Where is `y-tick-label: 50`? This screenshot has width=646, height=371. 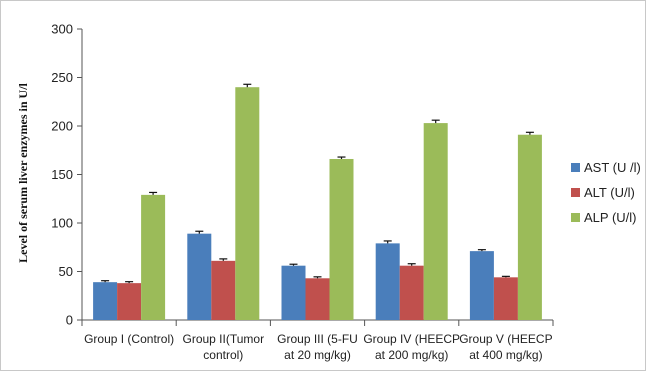 y-tick-label: 50 is located at coordinates (66, 271).